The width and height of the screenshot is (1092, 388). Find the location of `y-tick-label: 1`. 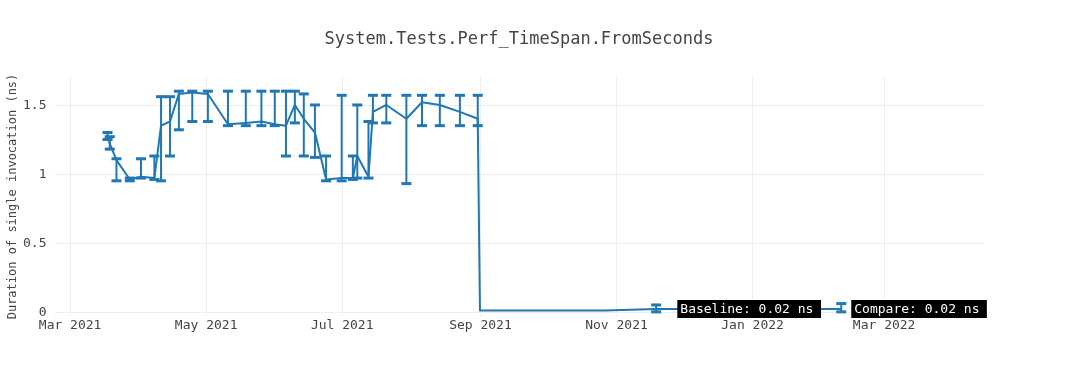

y-tick-label: 1 is located at coordinates (42, 174).